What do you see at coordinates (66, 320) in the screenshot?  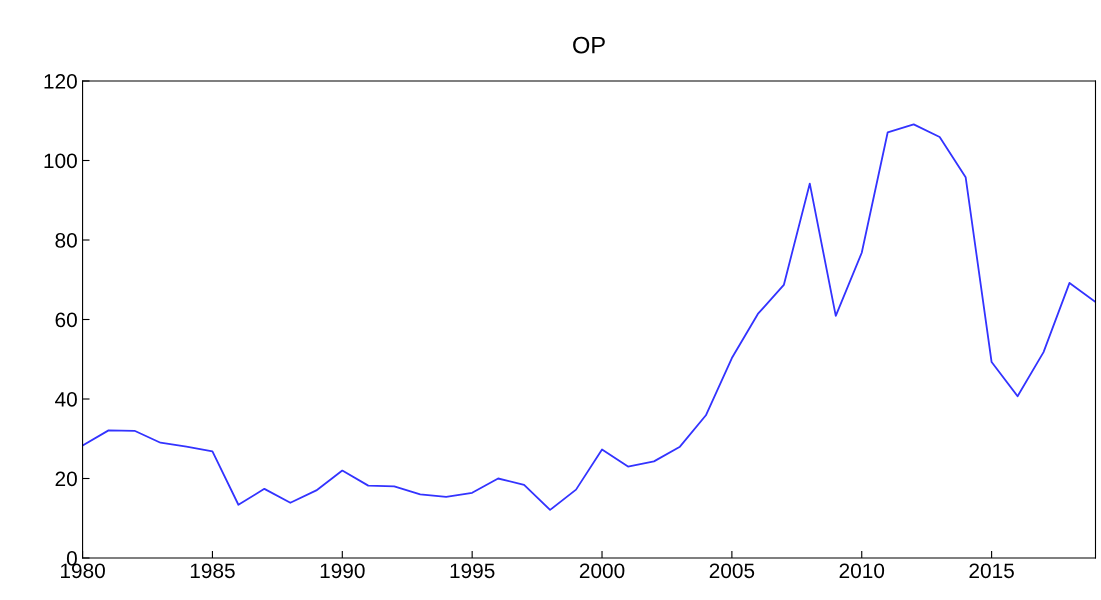 I see `y-tick-label: 60` at bounding box center [66, 320].